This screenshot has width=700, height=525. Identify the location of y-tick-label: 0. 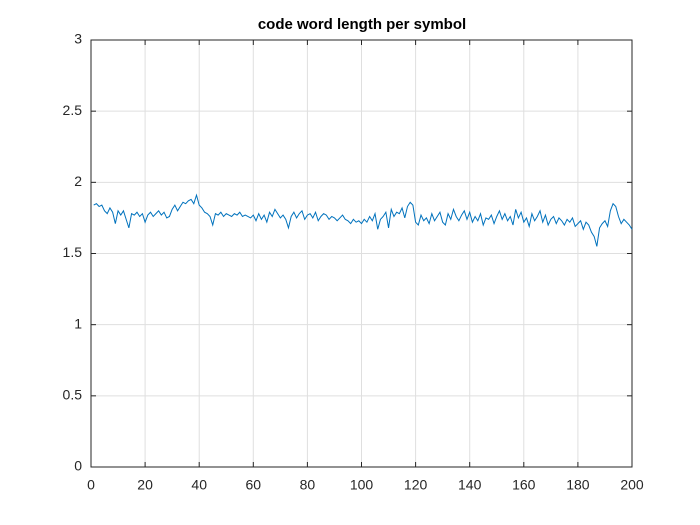
(78, 466).